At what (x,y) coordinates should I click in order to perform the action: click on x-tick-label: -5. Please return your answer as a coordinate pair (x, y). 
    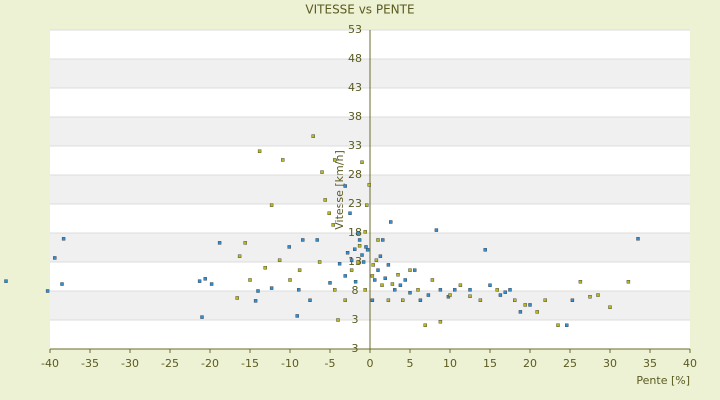
    Looking at the image, I should click on (330, 363).